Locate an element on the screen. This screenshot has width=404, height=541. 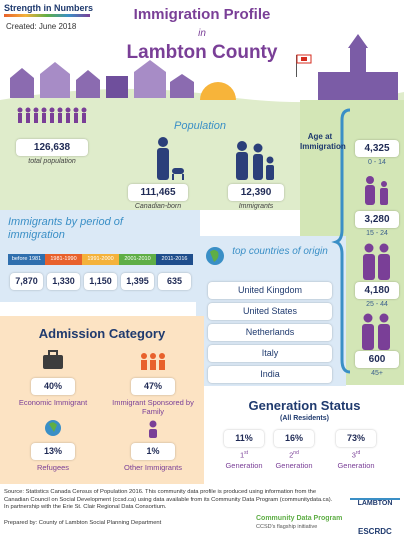
age-figures is located at coordinates (376, 263).